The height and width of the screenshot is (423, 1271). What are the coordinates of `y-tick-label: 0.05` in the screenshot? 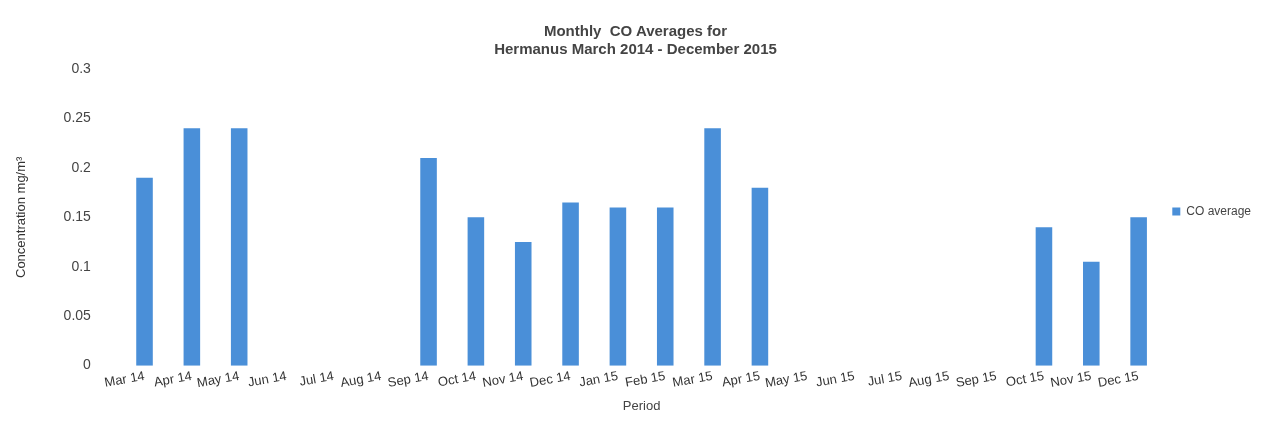 It's located at (77, 315).